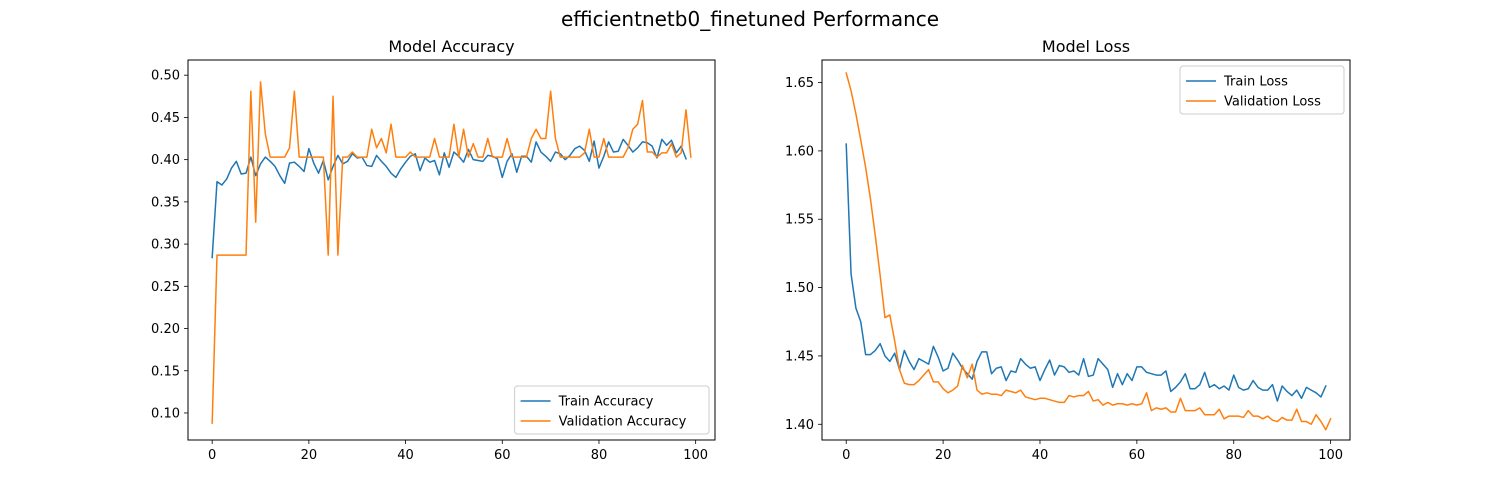  I want to click on y-tick-label: 0.25, so click(165, 287).